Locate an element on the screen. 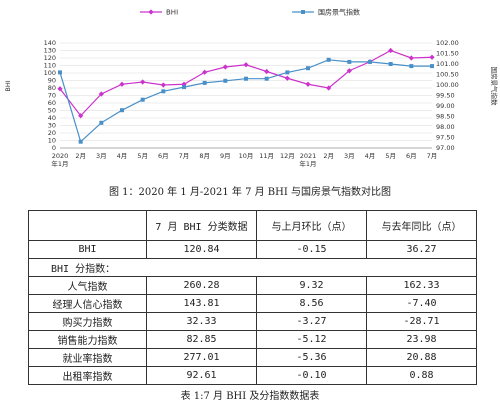 This screenshot has width=500, height=406. table-row: 人气指数 260.28 9.32 162.33 is located at coordinates (252, 285).